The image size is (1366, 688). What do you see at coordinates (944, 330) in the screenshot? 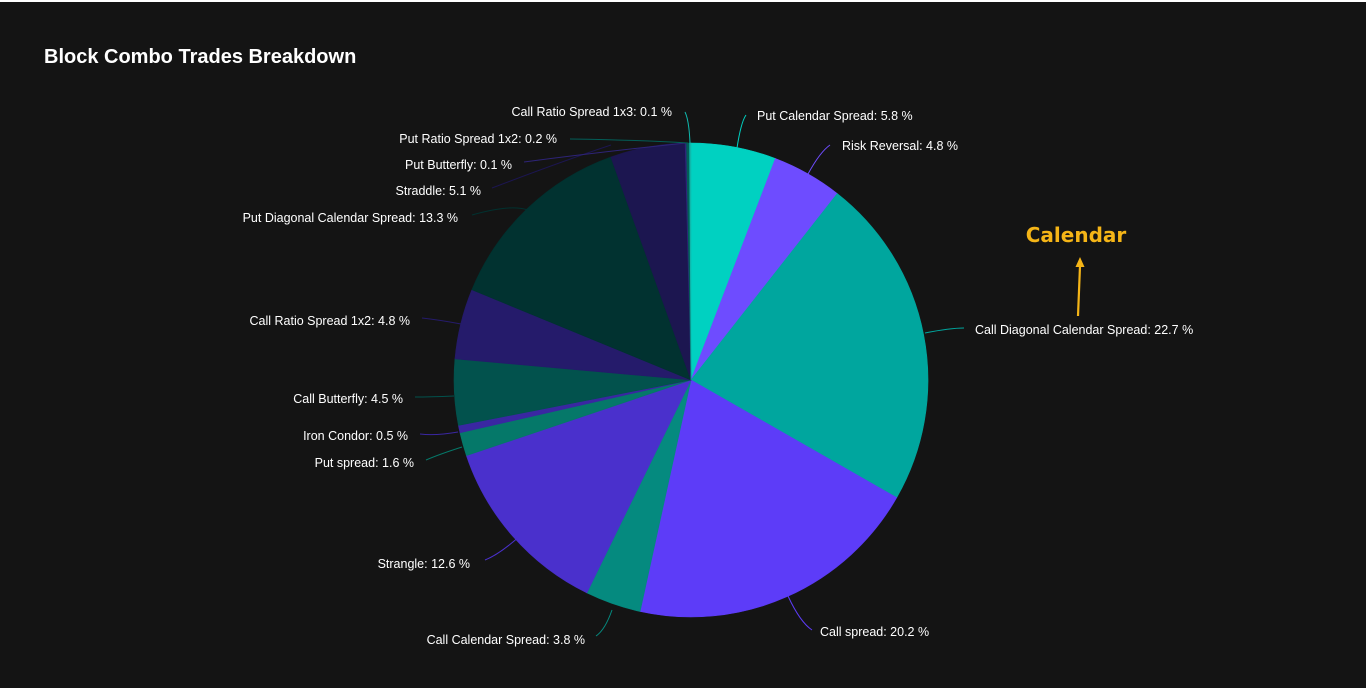
I see `leader-line-call-diagonal-calendar-spread` at bounding box center [944, 330].